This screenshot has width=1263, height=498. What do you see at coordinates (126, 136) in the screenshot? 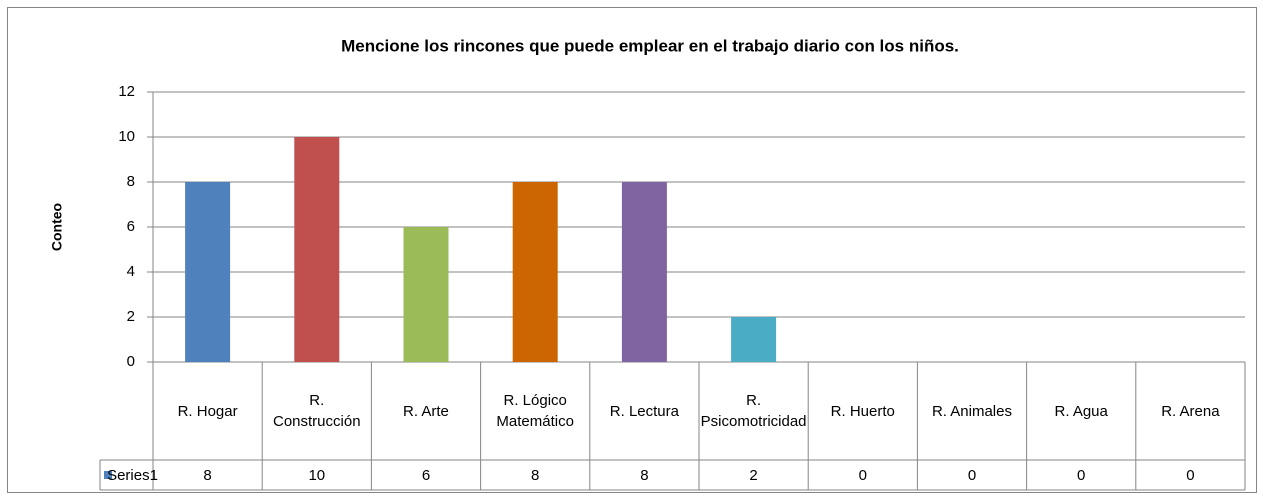
I see `y-tick-label: 10` at bounding box center [126, 136].